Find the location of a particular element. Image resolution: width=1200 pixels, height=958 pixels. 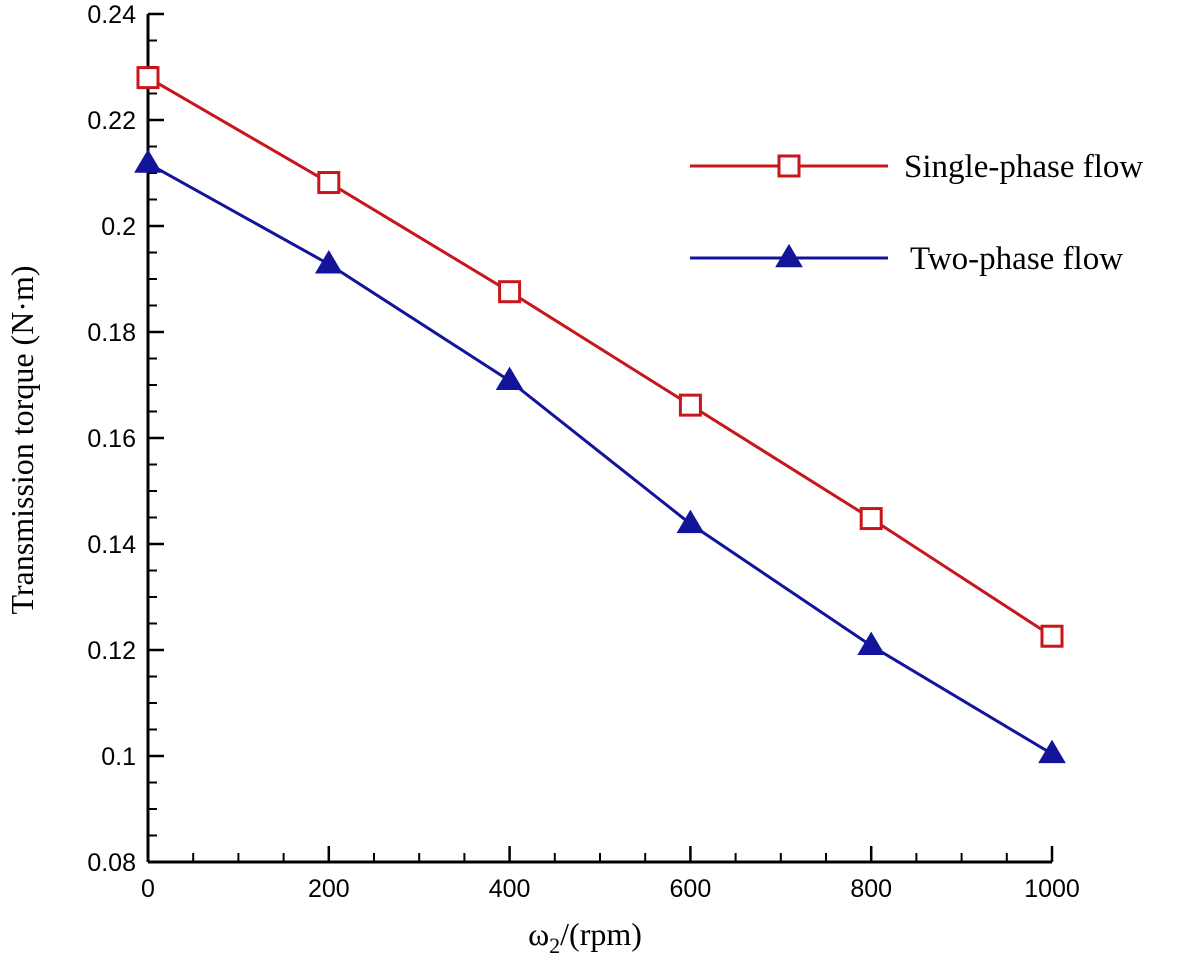

y-tick-label: 0.2 is located at coordinates (118, 227).